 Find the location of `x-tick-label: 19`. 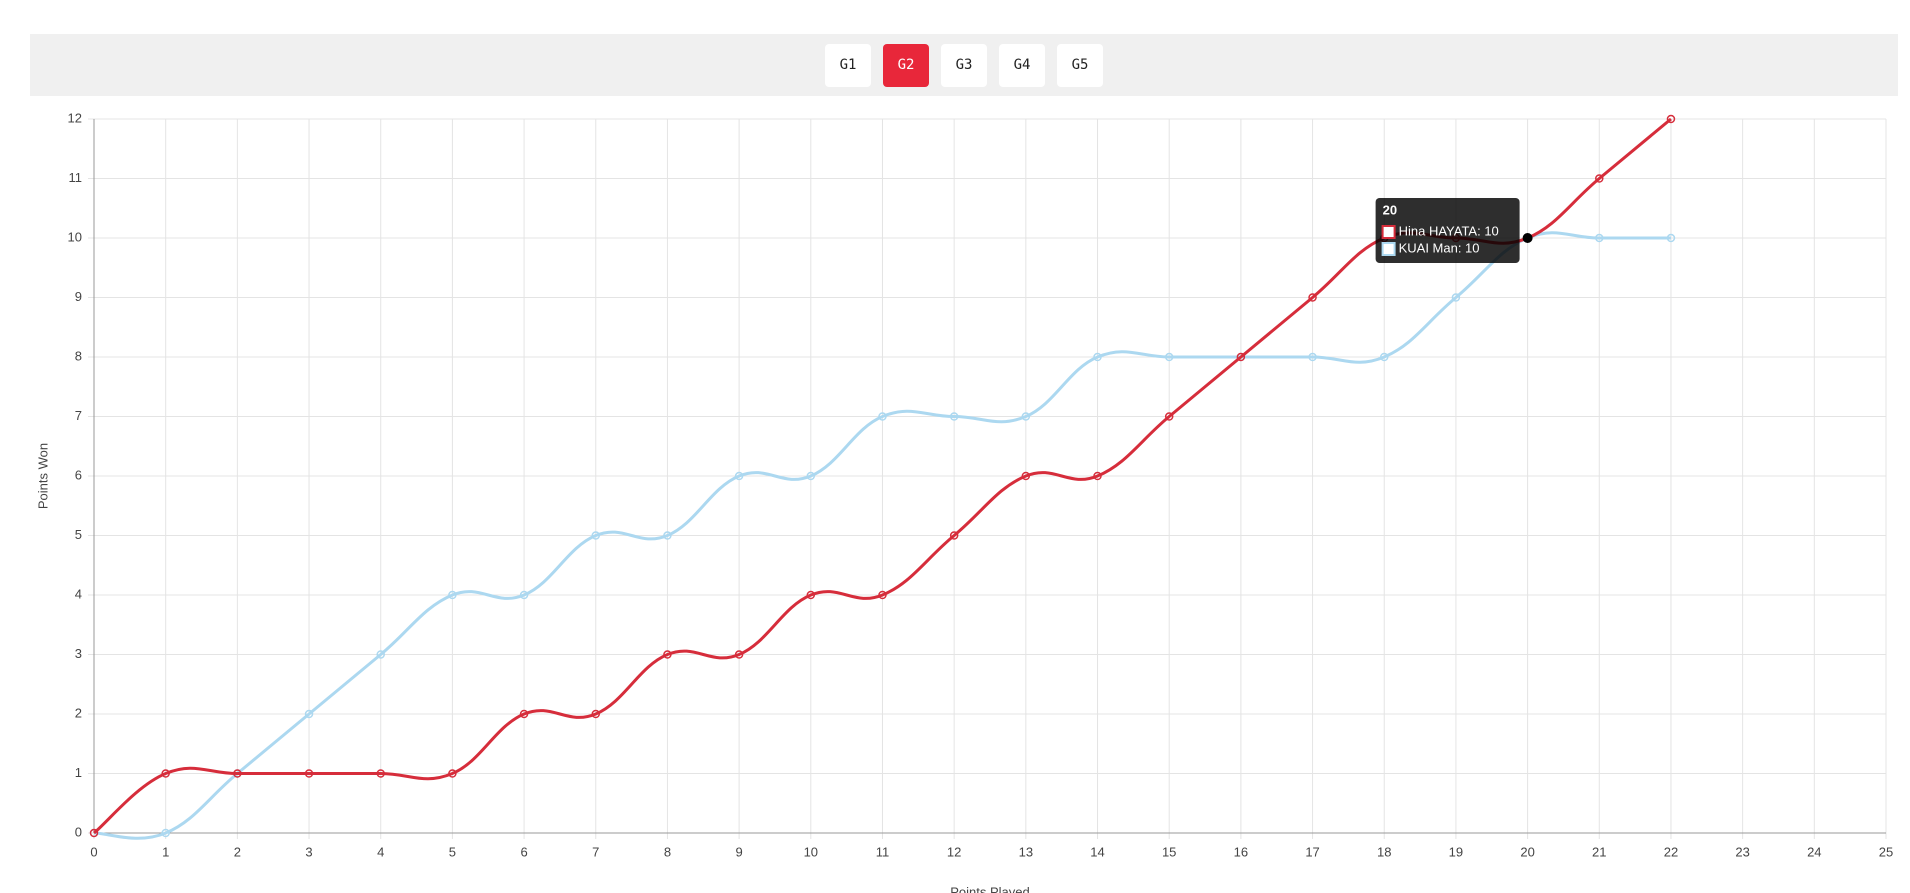

x-tick-label: 19 is located at coordinates (1456, 851).